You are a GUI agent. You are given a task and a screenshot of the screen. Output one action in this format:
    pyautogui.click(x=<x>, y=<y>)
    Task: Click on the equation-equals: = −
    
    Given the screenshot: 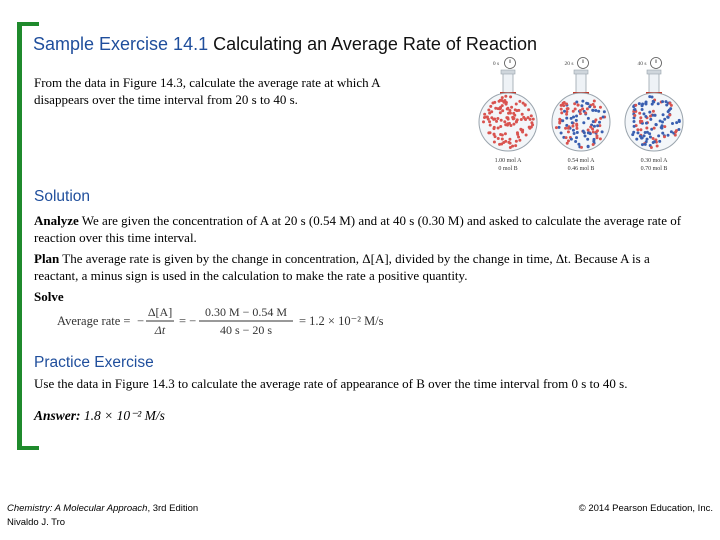 What is the action you would take?
    pyautogui.click(x=187, y=321)
    